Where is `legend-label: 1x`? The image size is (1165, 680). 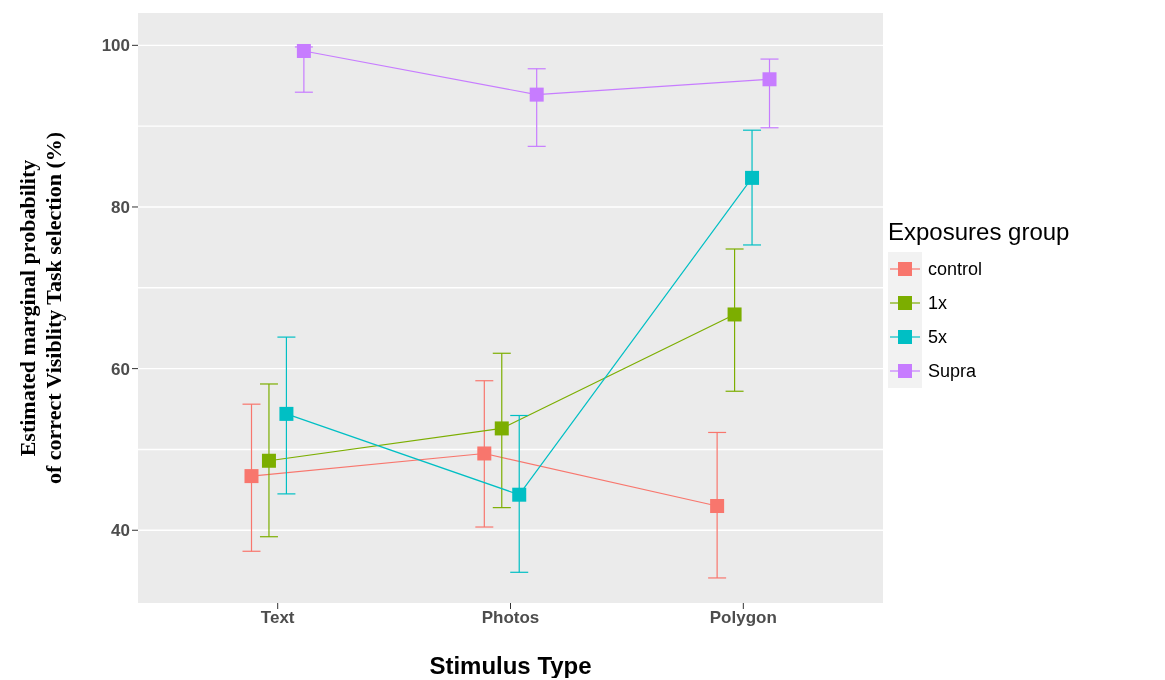 legend-label: 1x is located at coordinates (938, 303).